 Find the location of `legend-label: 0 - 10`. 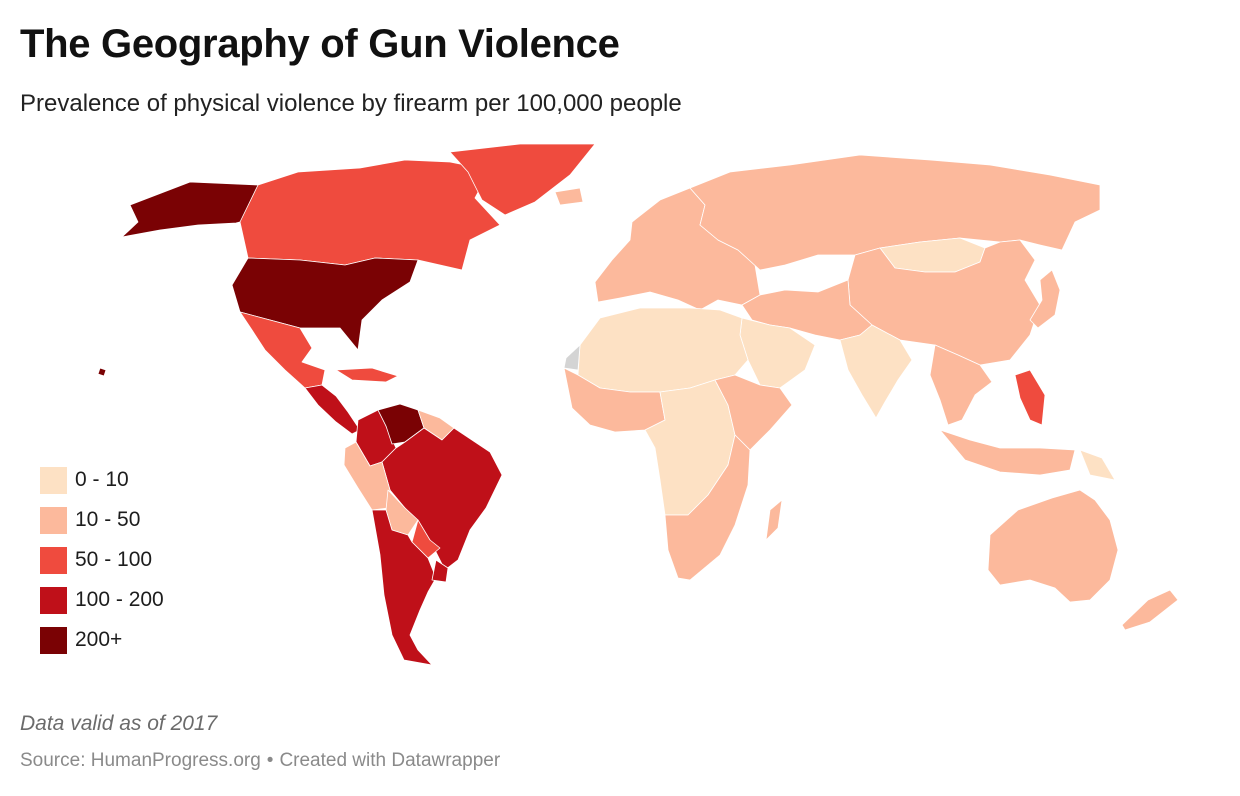

legend-label: 0 - 10 is located at coordinates (102, 479).